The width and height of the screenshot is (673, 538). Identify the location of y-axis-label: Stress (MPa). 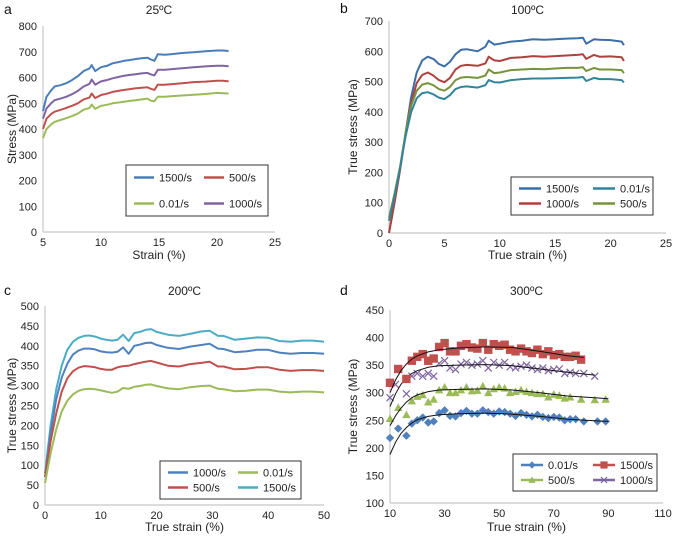
(12, 129).